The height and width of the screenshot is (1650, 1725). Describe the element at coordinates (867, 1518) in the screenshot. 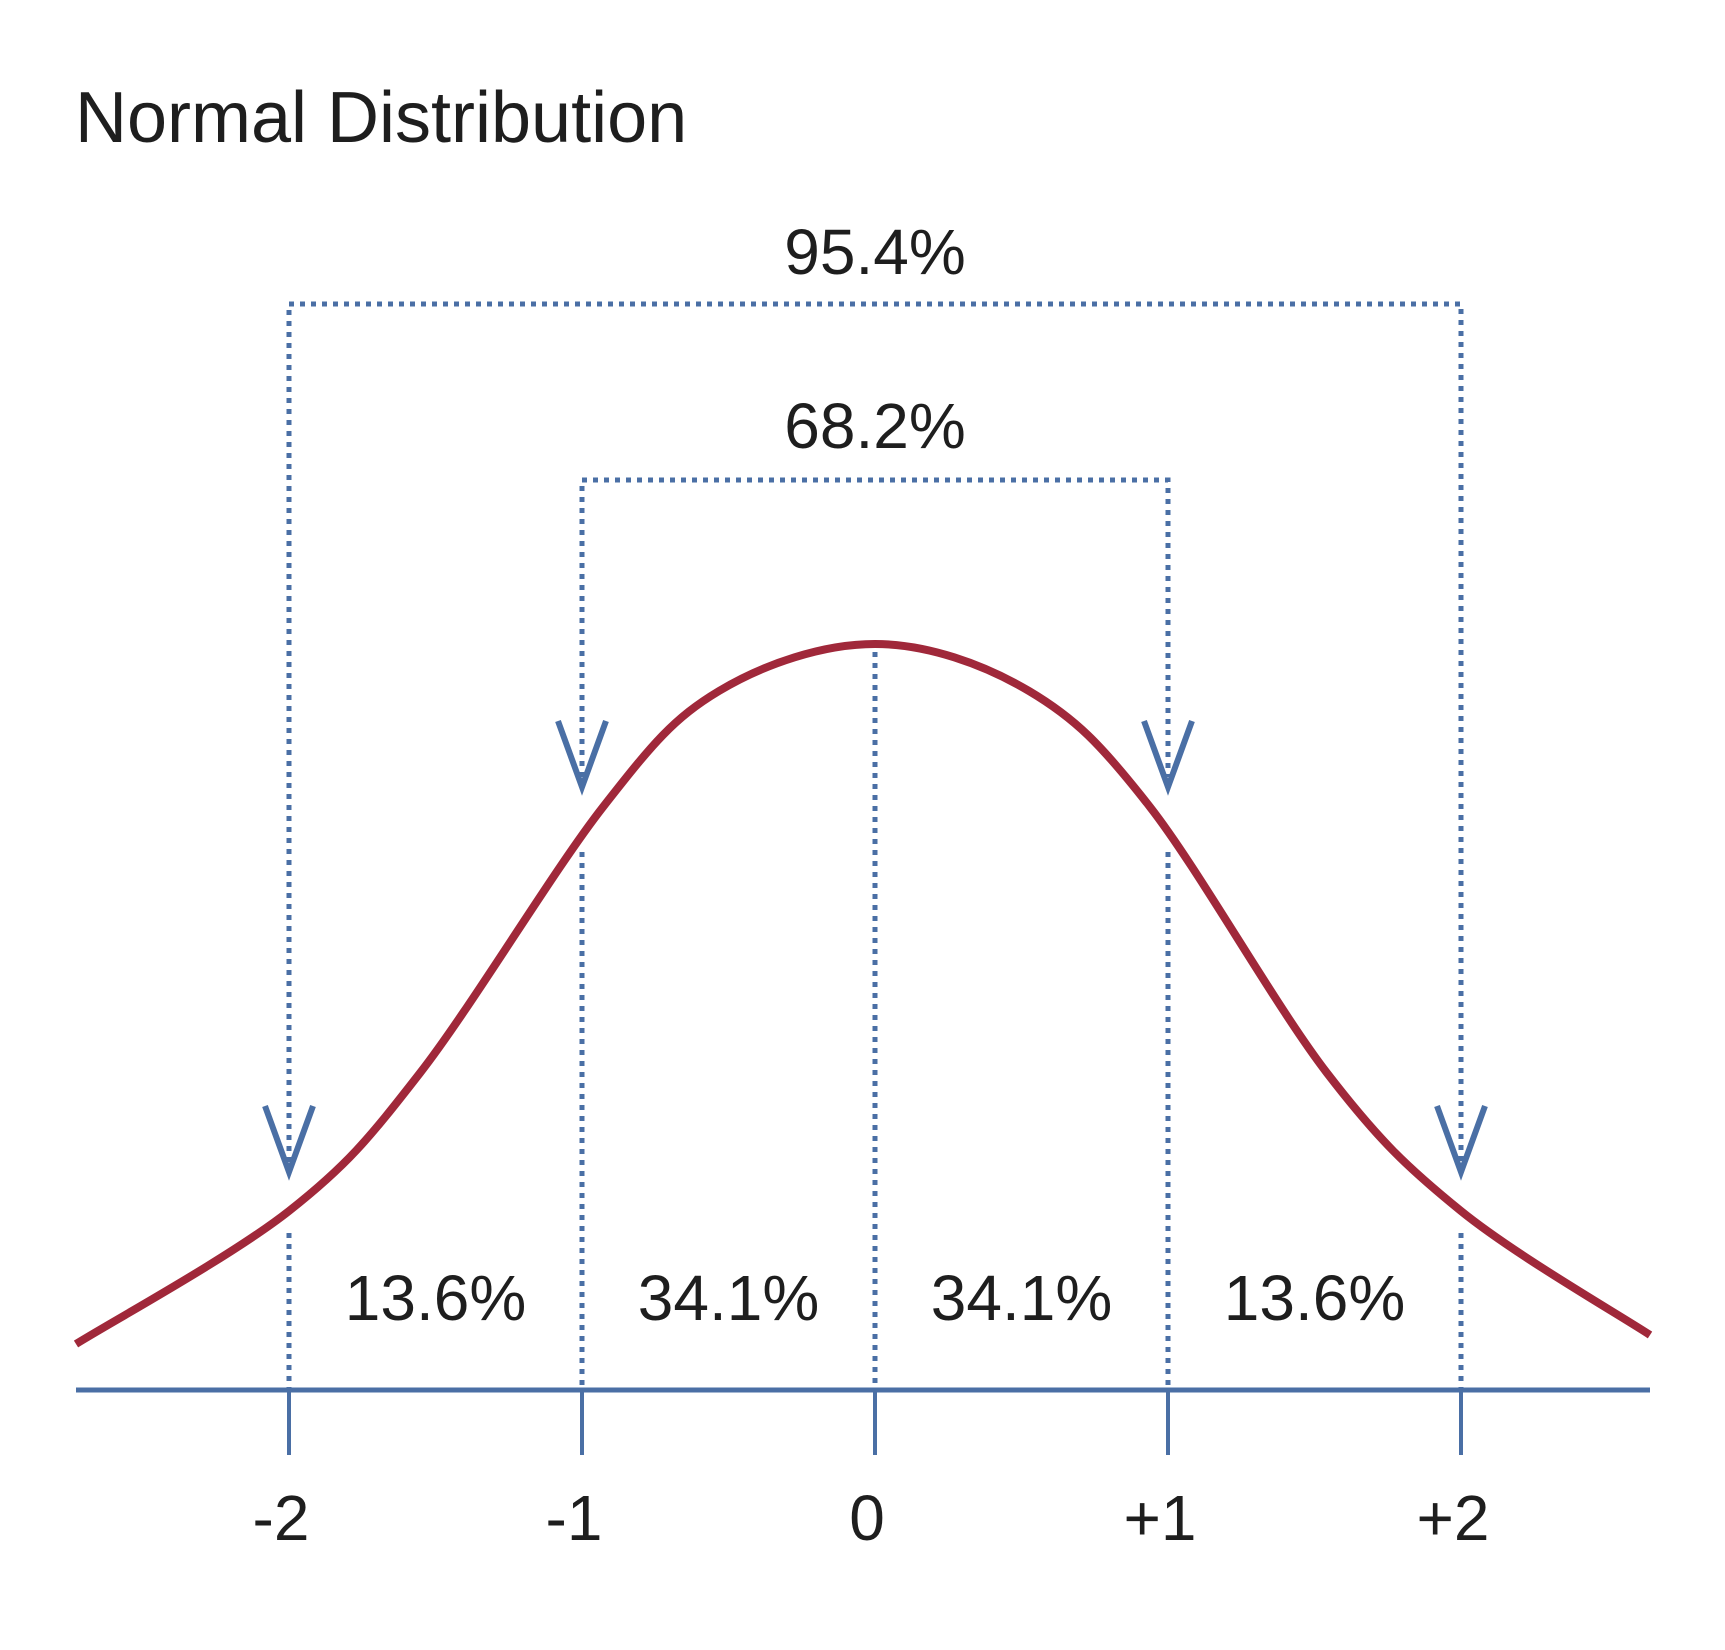

I see `x-tick-label: 0` at that location.